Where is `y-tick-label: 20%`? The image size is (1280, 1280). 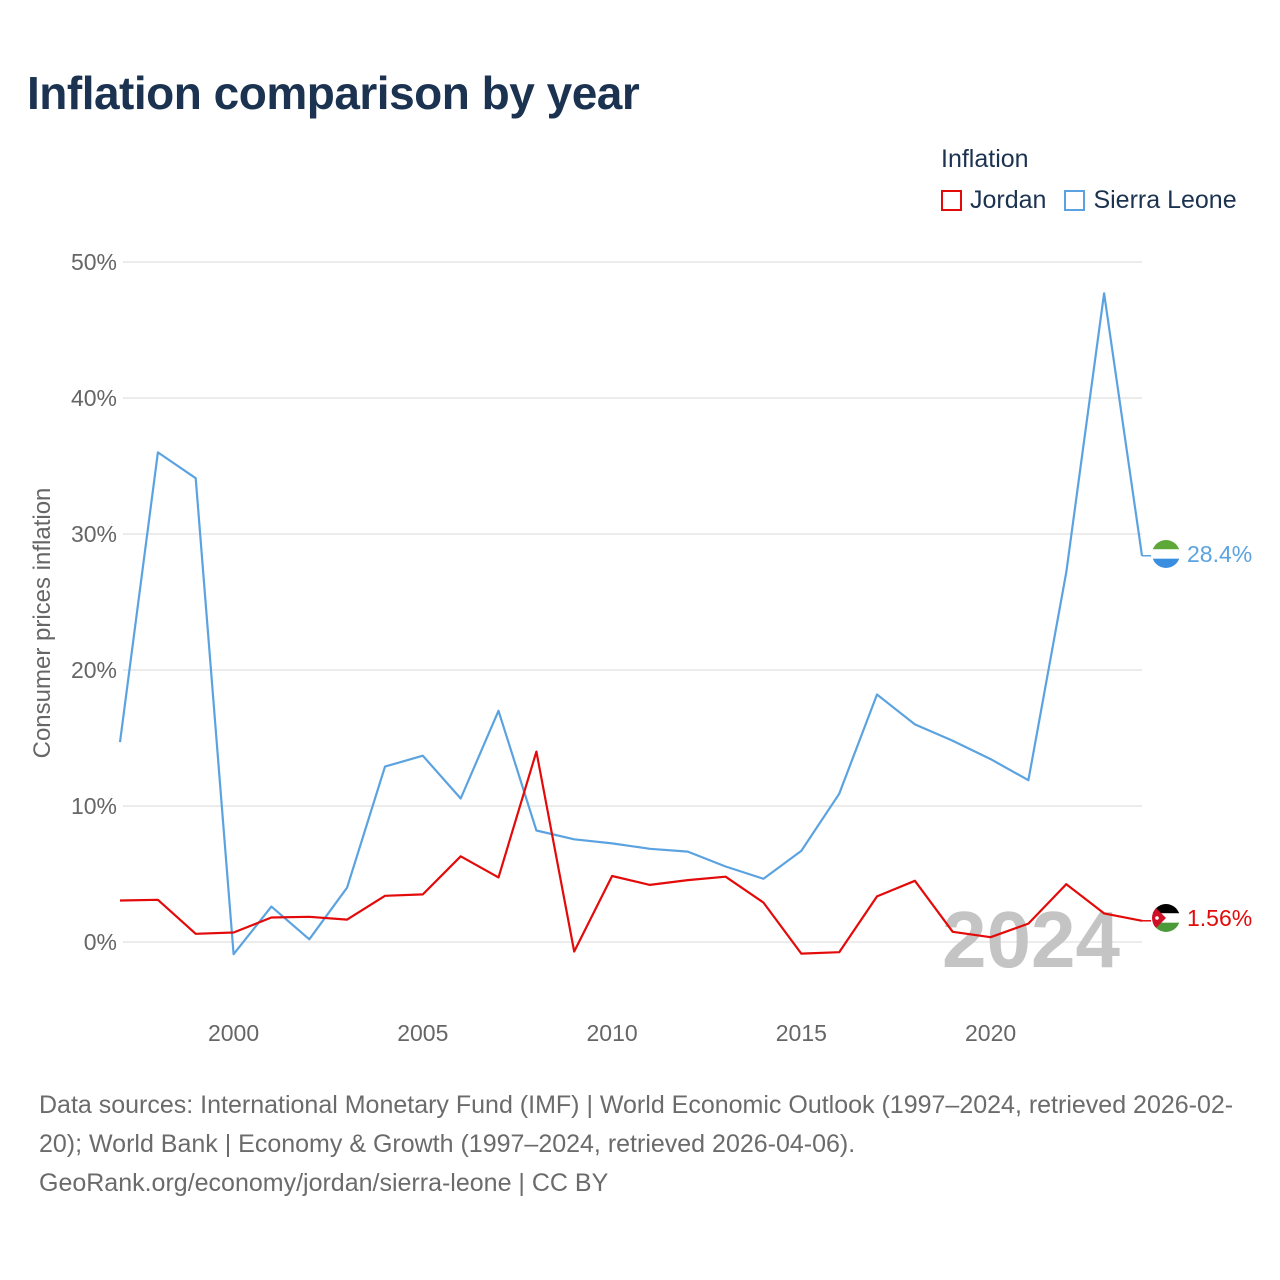
y-tick-label: 20% is located at coordinates (94, 670).